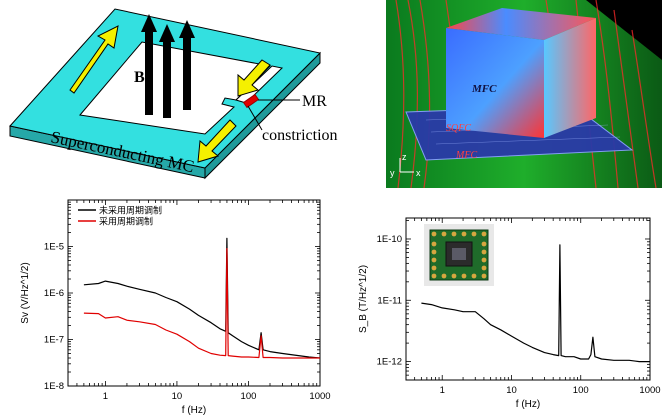 Image resolution: width=662 pixels, height=416 pixels. I want to click on constriction-label: constriction, so click(300, 135).